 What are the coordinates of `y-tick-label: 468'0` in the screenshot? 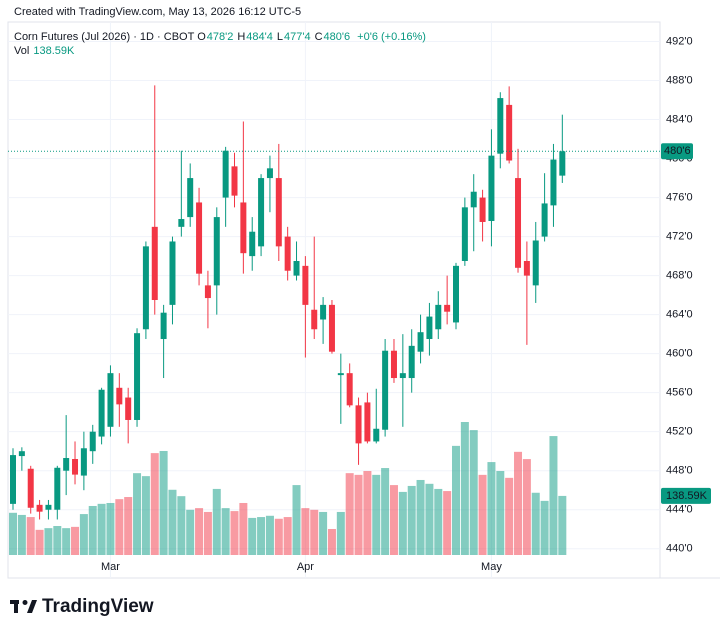 It's located at (679, 276).